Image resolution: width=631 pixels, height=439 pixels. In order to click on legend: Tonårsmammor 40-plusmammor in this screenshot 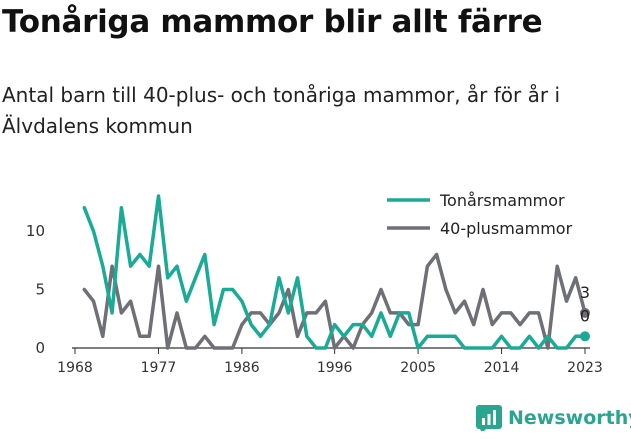, I will do `click(480, 214)`.